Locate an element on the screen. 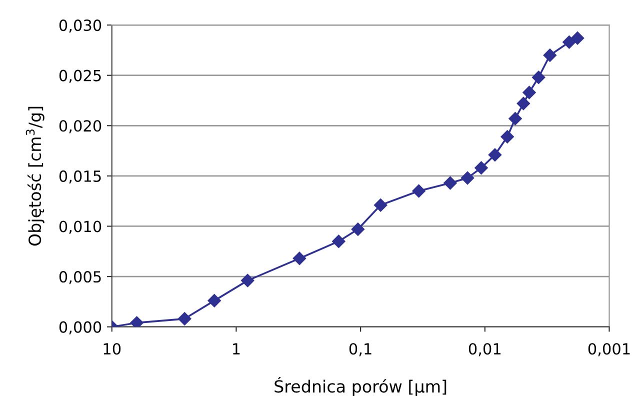  x-tick-label: 0,001 is located at coordinates (609, 349).